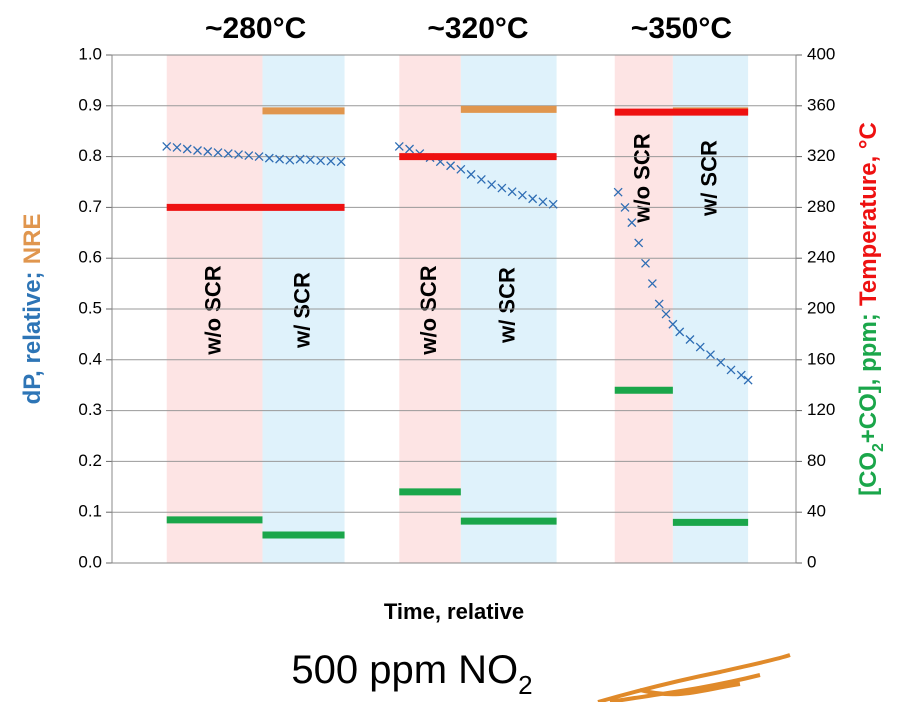  Describe the element at coordinates (90, 561) in the screenshot. I see `y-tick-label: 0.0` at that location.